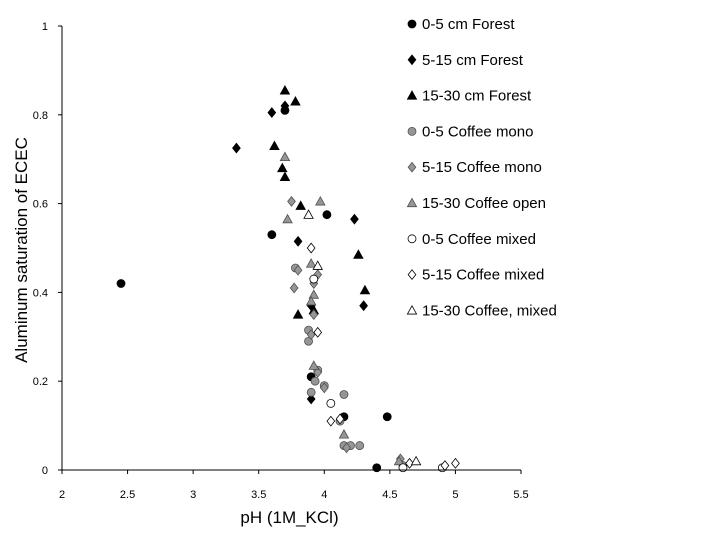  What do you see at coordinates (258, 495) in the screenshot?
I see `x-tick-label: 3.5` at bounding box center [258, 495].